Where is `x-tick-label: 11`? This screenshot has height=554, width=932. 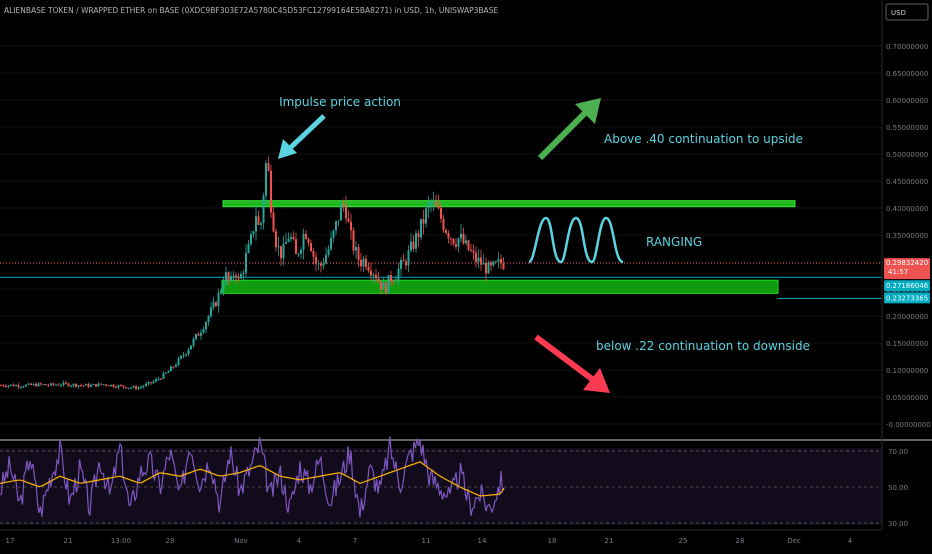 x-tick-label: 11 is located at coordinates (426, 541).